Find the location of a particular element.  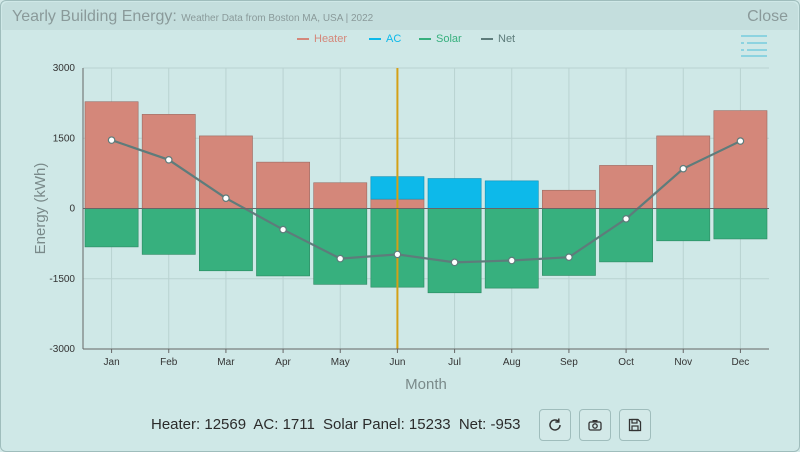

y-tick-label: 1500 is located at coordinates (64, 138).